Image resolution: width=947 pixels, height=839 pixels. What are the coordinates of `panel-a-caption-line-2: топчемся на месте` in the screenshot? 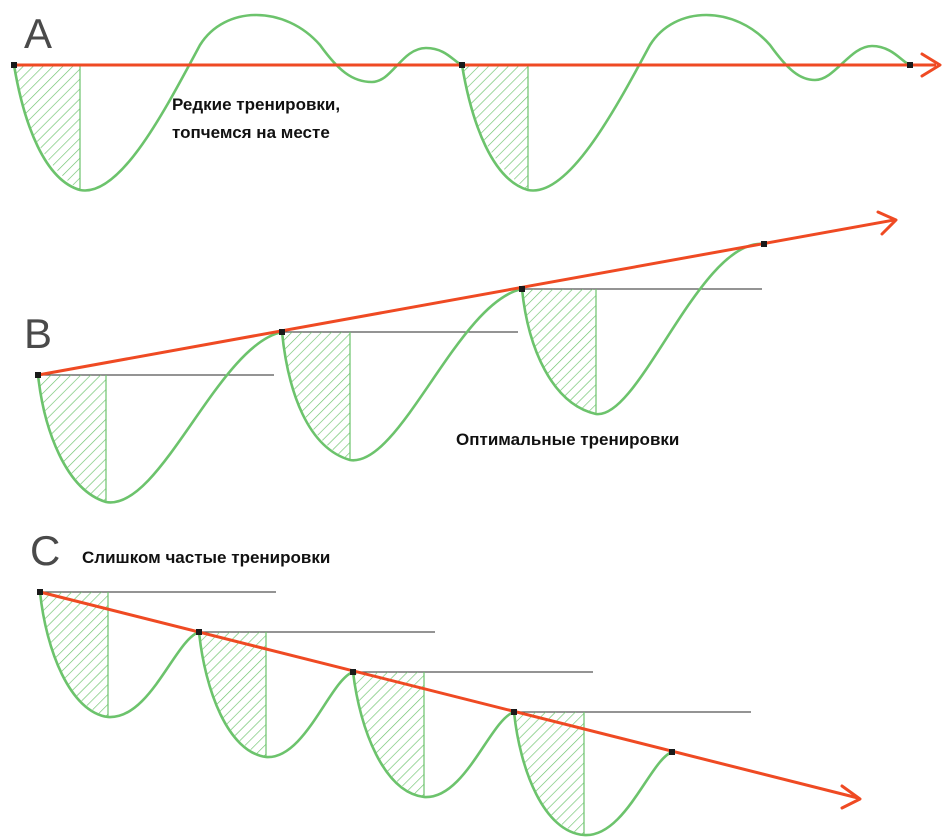 It's located at (251, 132).